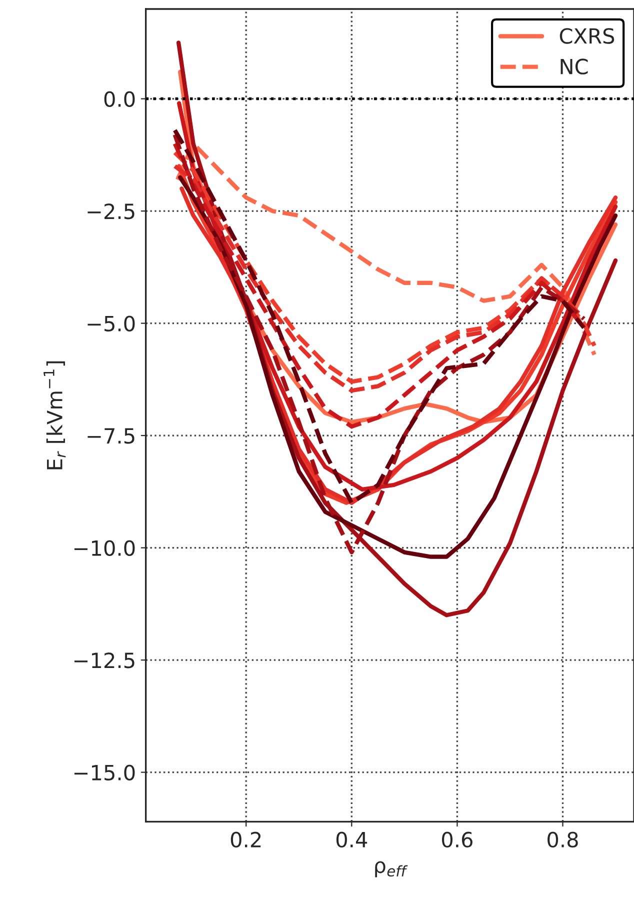 Image resolution: width=634 pixels, height=898 pixels. Describe the element at coordinates (563, 840) in the screenshot. I see `x-tick-label: 0.8` at that location.